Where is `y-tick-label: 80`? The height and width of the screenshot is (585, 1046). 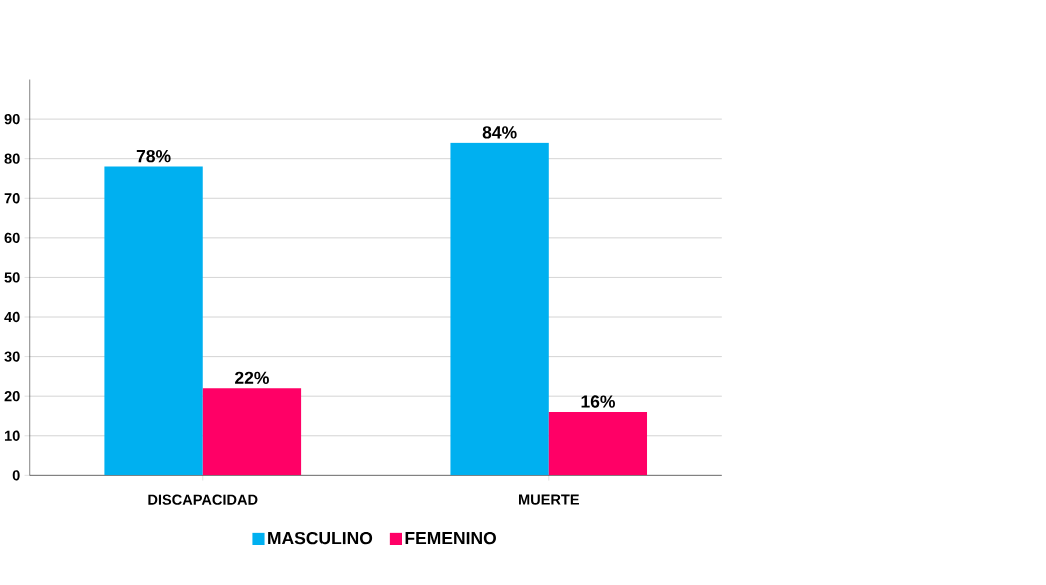
y-tick-label: 80 is located at coordinates (12, 159).